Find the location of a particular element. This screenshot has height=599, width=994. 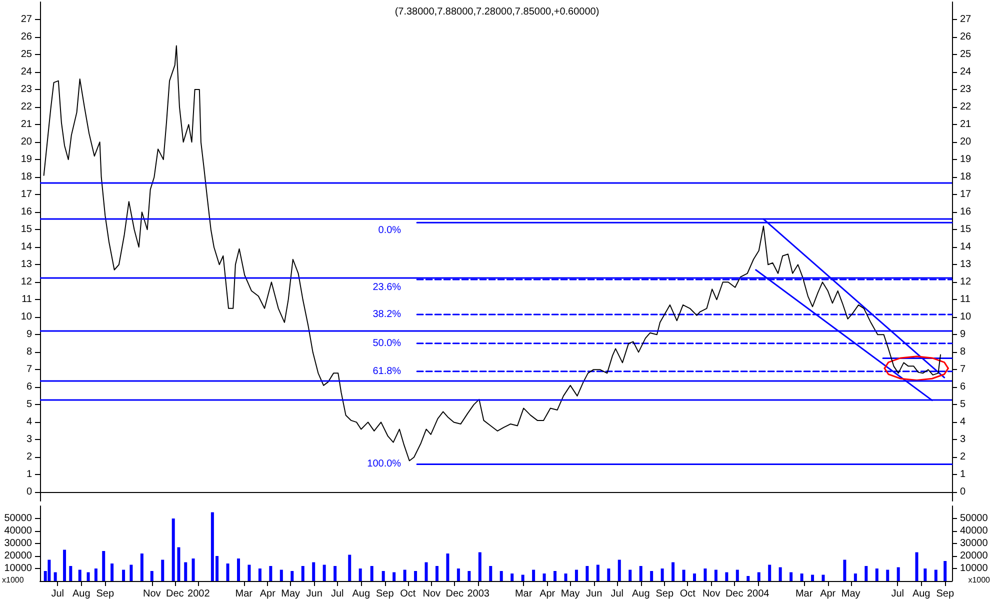

y2-tick-label: 20000 is located at coordinates (974, 556).